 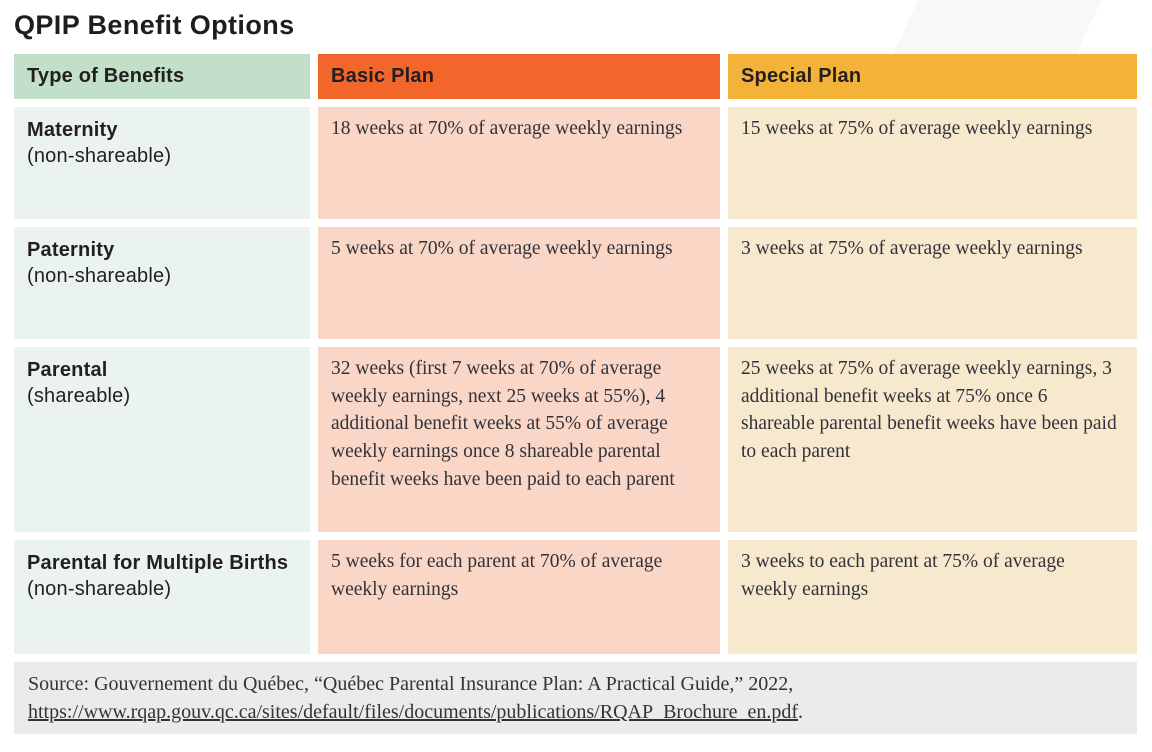 I want to click on column-header-label: Special Plan, so click(x=801, y=76).